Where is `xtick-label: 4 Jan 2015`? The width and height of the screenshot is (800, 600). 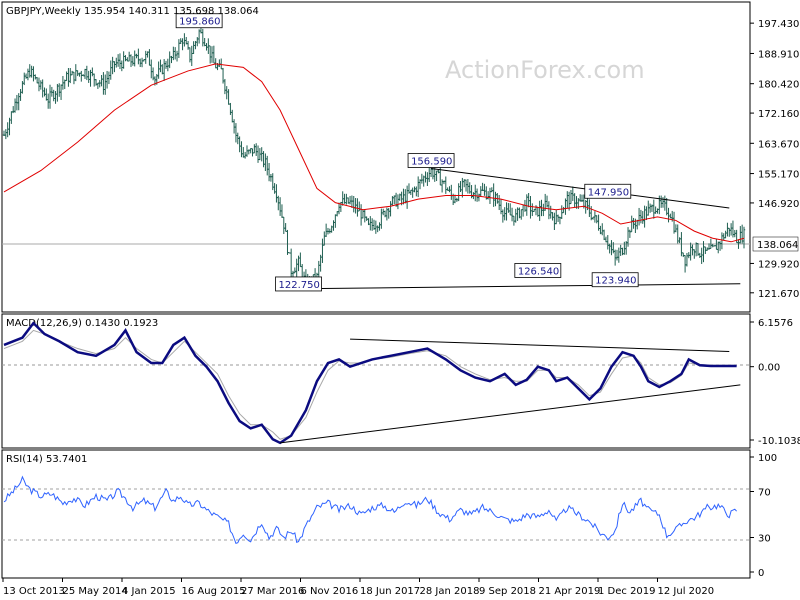
xtick-label: 4 Jan 2015 is located at coordinates (149, 591).